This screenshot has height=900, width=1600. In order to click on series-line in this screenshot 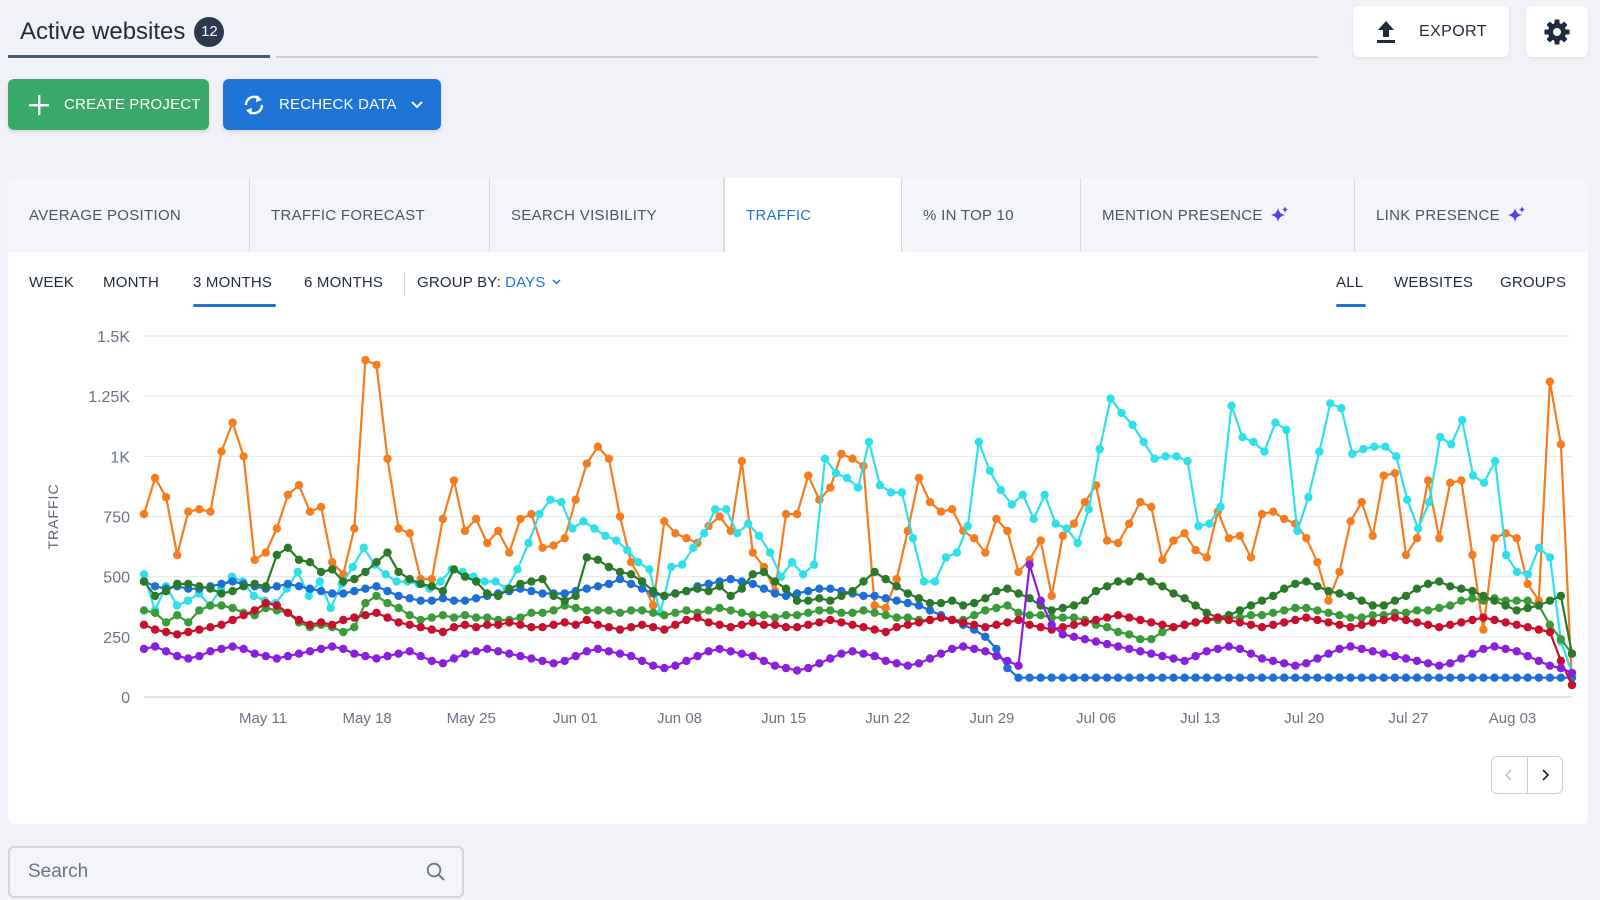, I will do `click(858, 600)`.